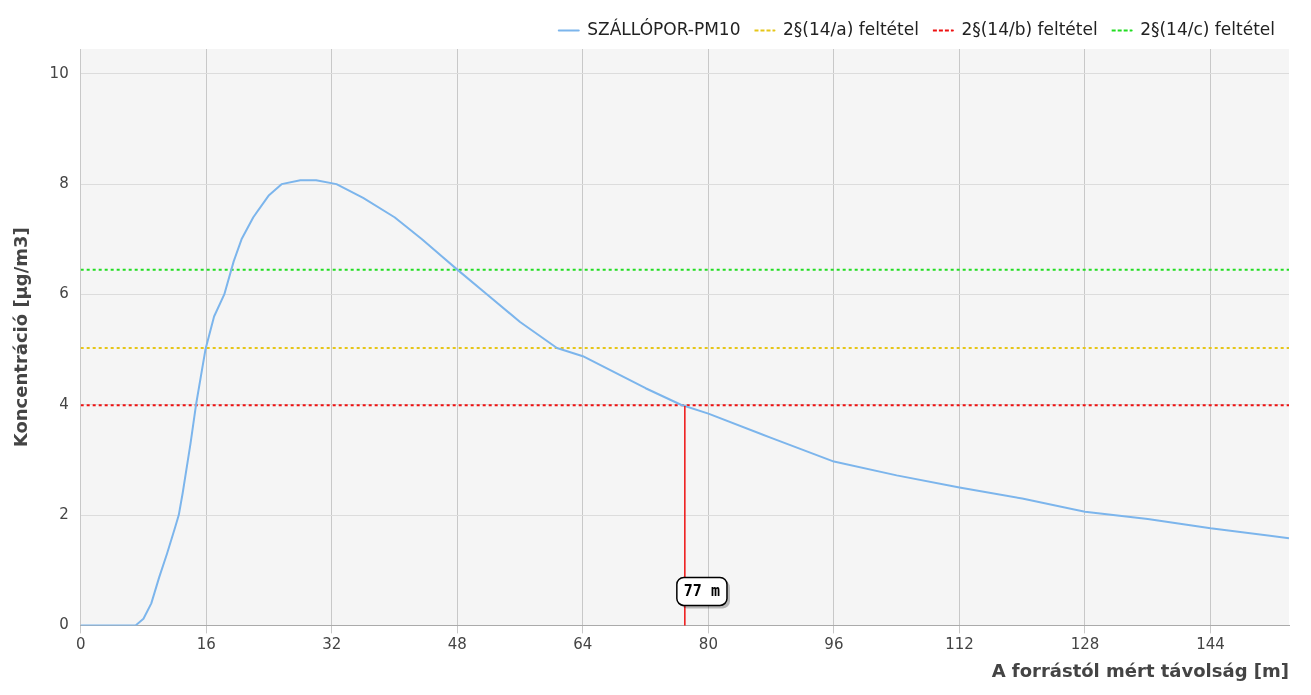 This screenshot has height=695, width=1311. I want to click on x-tick-label: 32, so click(332, 644).